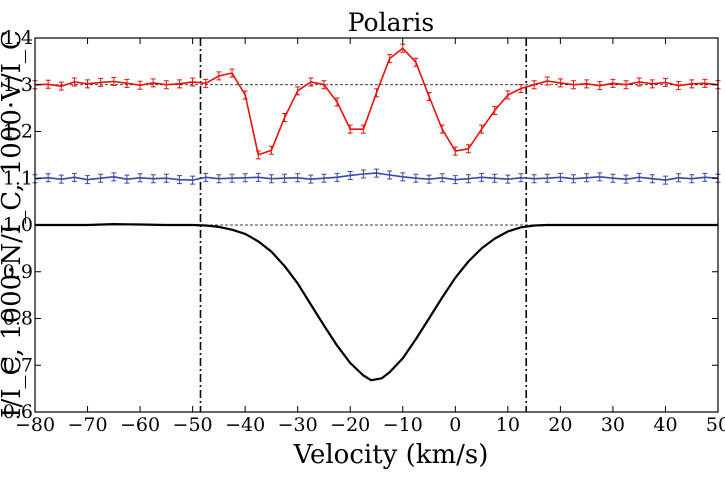 This screenshot has width=725, height=480. What do you see at coordinates (18, 319) in the screenshot?
I see `y-tick-label: 0.8` at bounding box center [18, 319].